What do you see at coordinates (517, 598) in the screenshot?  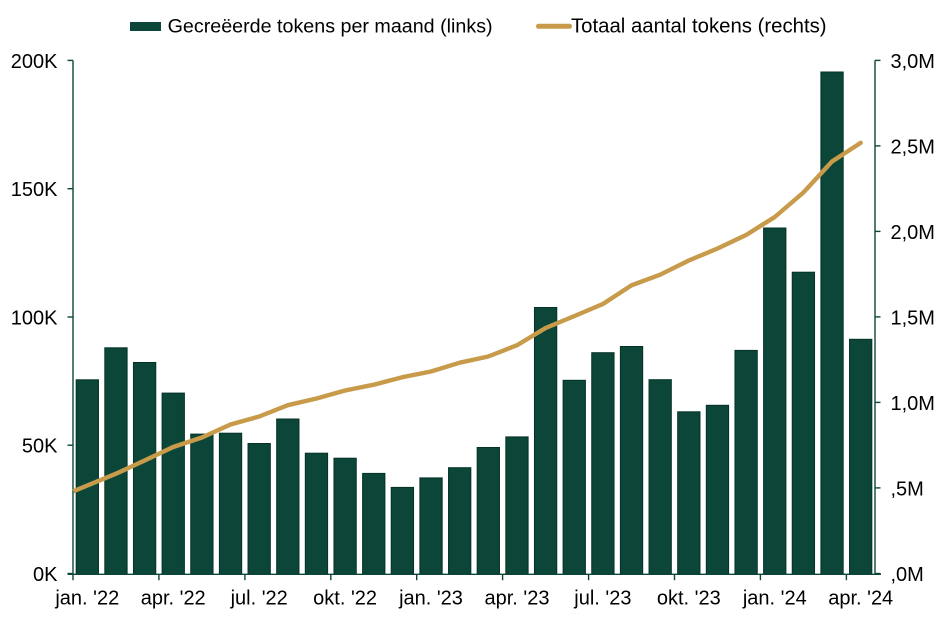 I see `svg-text: apr. '23` at bounding box center [517, 598].